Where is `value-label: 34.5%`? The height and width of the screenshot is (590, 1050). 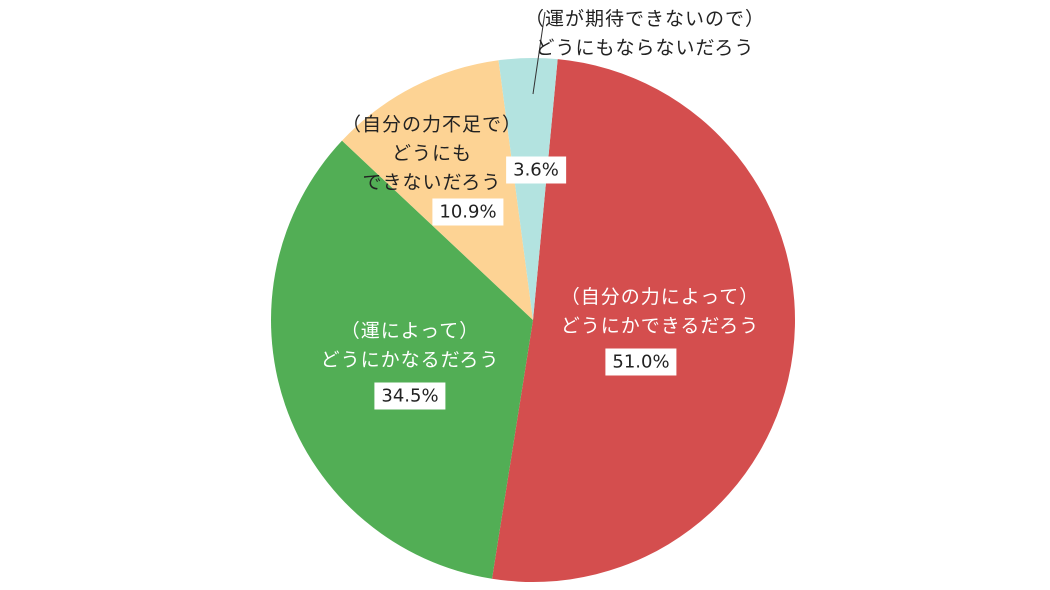
value-label: 34.5% is located at coordinates (410, 396).